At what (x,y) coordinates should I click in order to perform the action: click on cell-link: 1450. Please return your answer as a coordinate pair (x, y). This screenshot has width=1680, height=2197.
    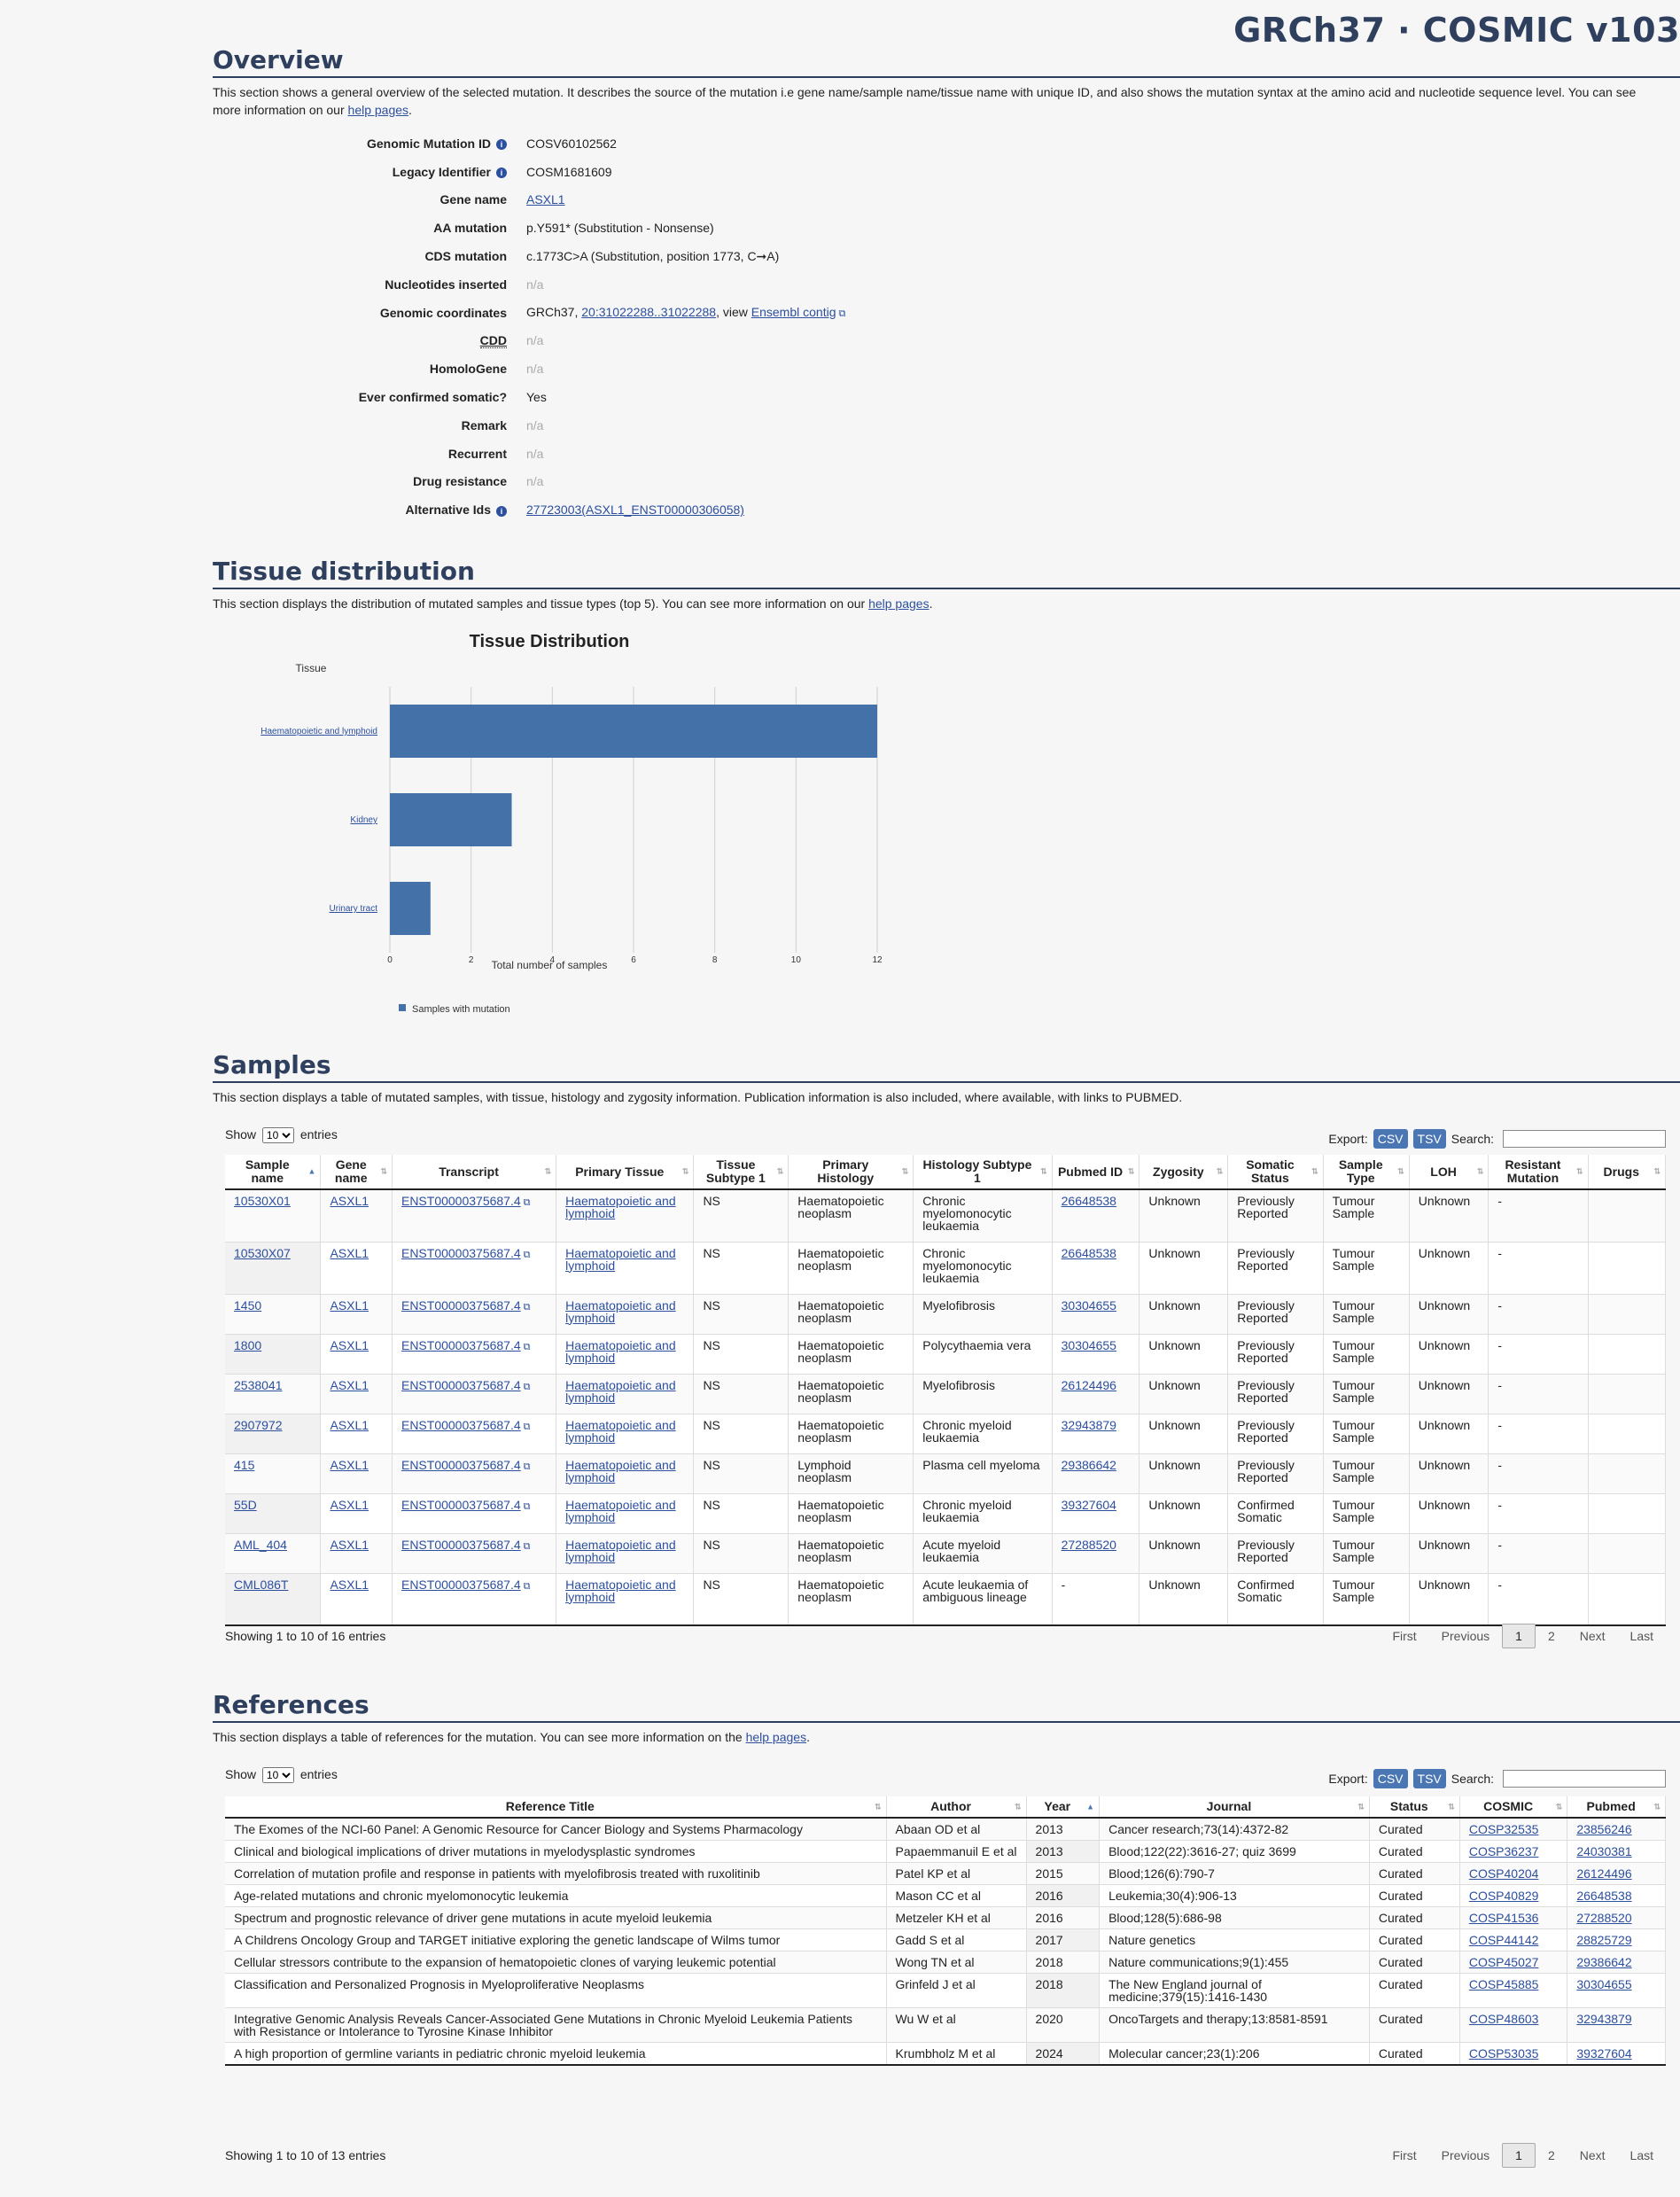
    Looking at the image, I should click on (248, 1305).